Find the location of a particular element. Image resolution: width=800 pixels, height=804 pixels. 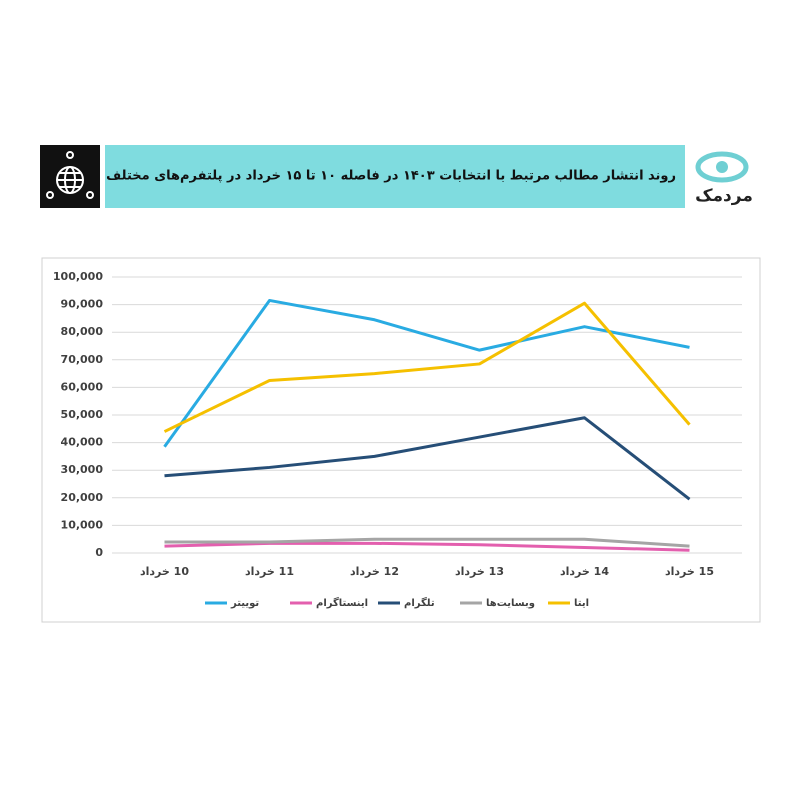

title-banner is located at coordinates (395, 176).